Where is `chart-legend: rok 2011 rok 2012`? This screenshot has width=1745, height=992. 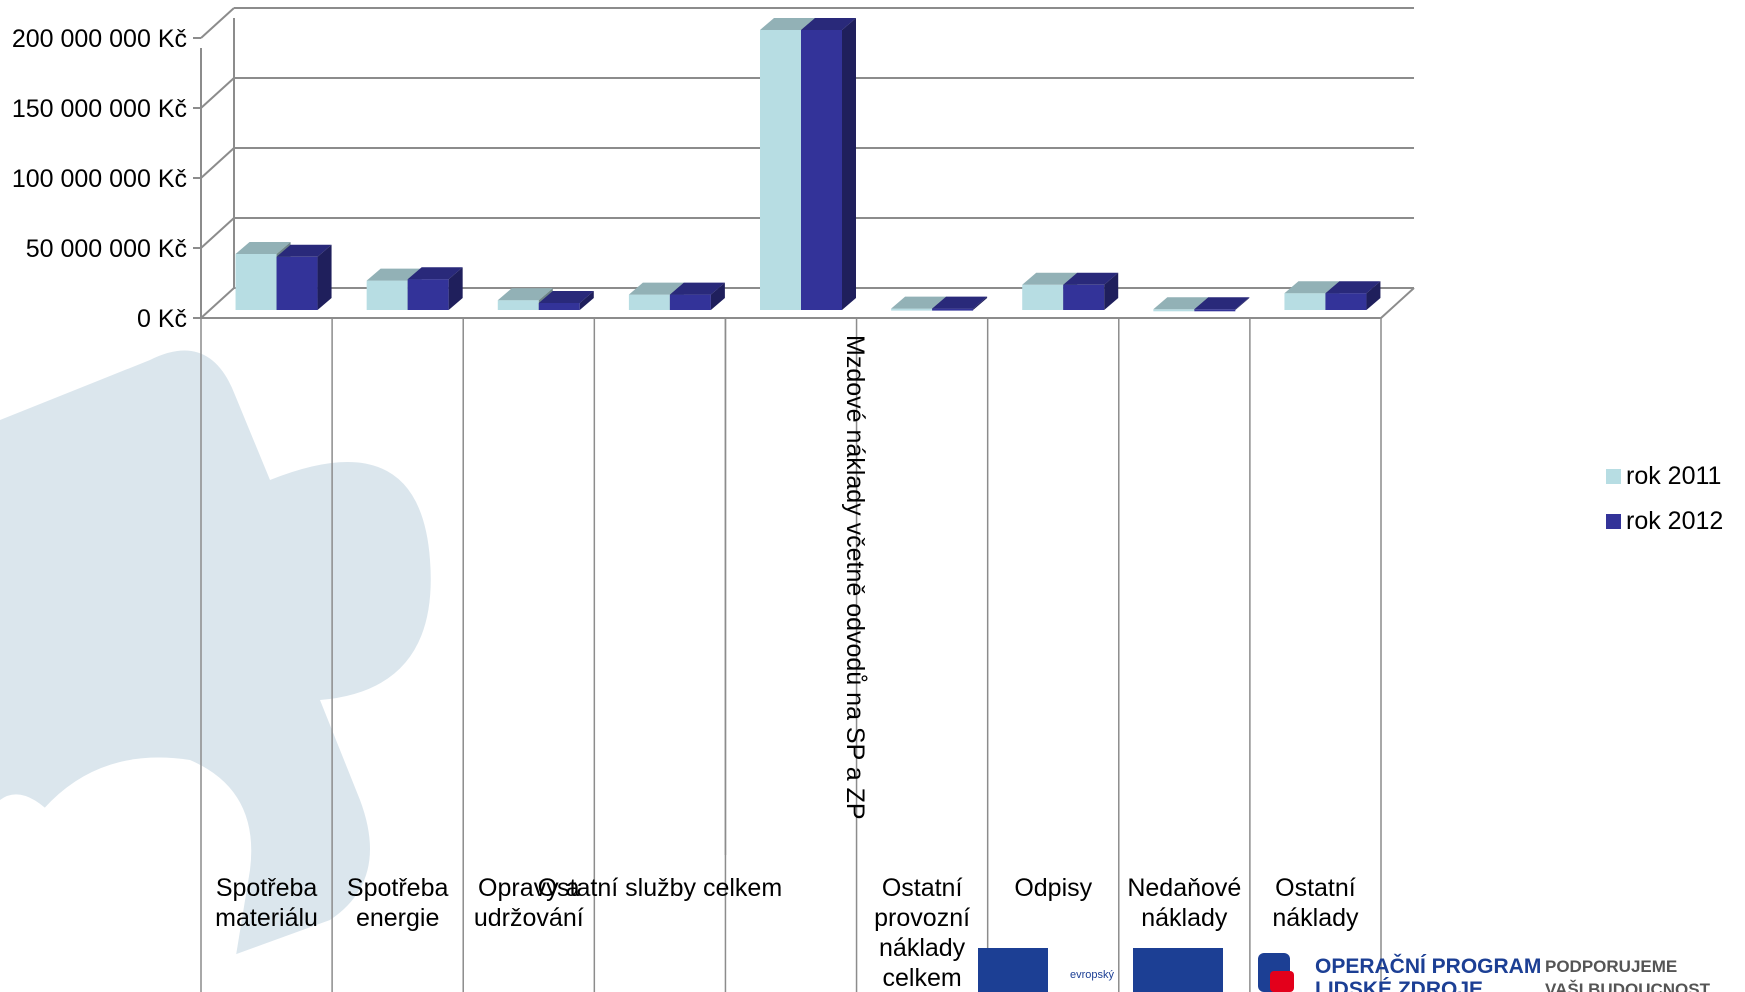 chart-legend: rok 2011 rok 2012 is located at coordinates (1664, 499).